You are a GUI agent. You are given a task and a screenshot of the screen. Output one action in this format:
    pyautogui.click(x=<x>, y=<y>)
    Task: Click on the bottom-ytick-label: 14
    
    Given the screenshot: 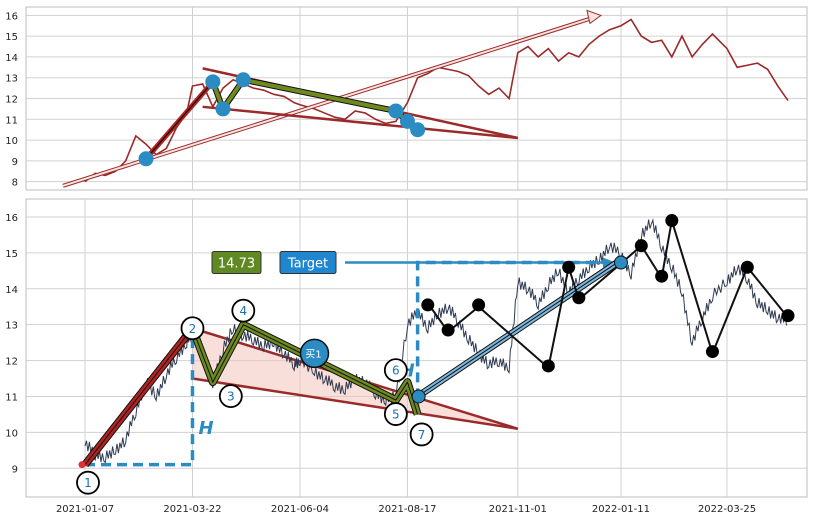 What is the action you would take?
    pyautogui.click(x=11, y=290)
    